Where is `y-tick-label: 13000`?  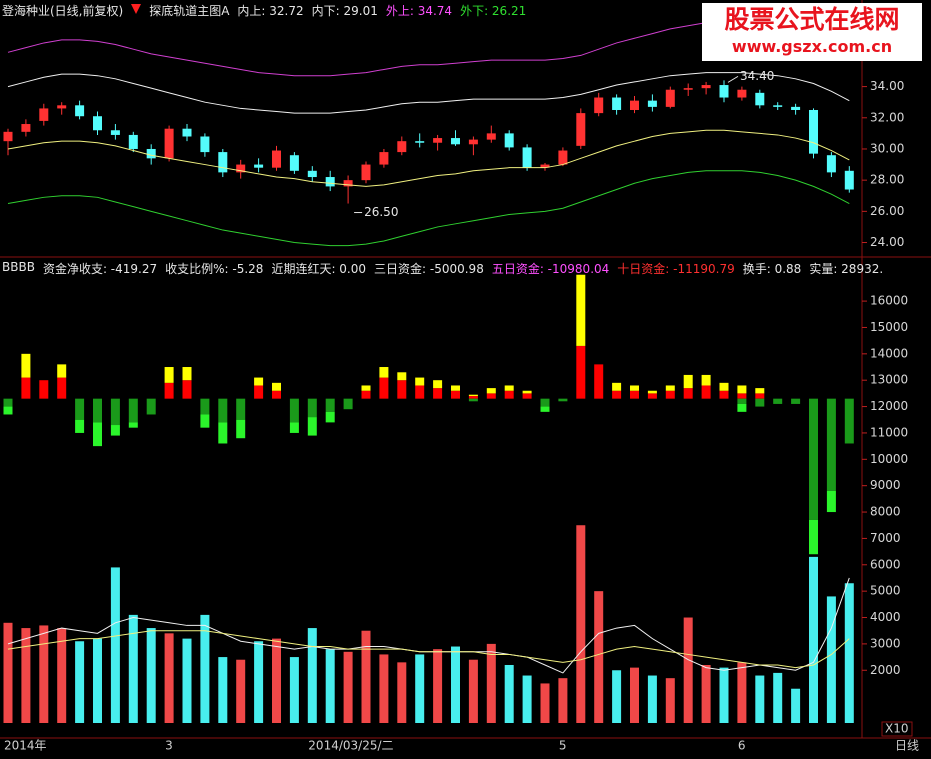
y-tick-label: 13000 is located at coordinates (889, 380).